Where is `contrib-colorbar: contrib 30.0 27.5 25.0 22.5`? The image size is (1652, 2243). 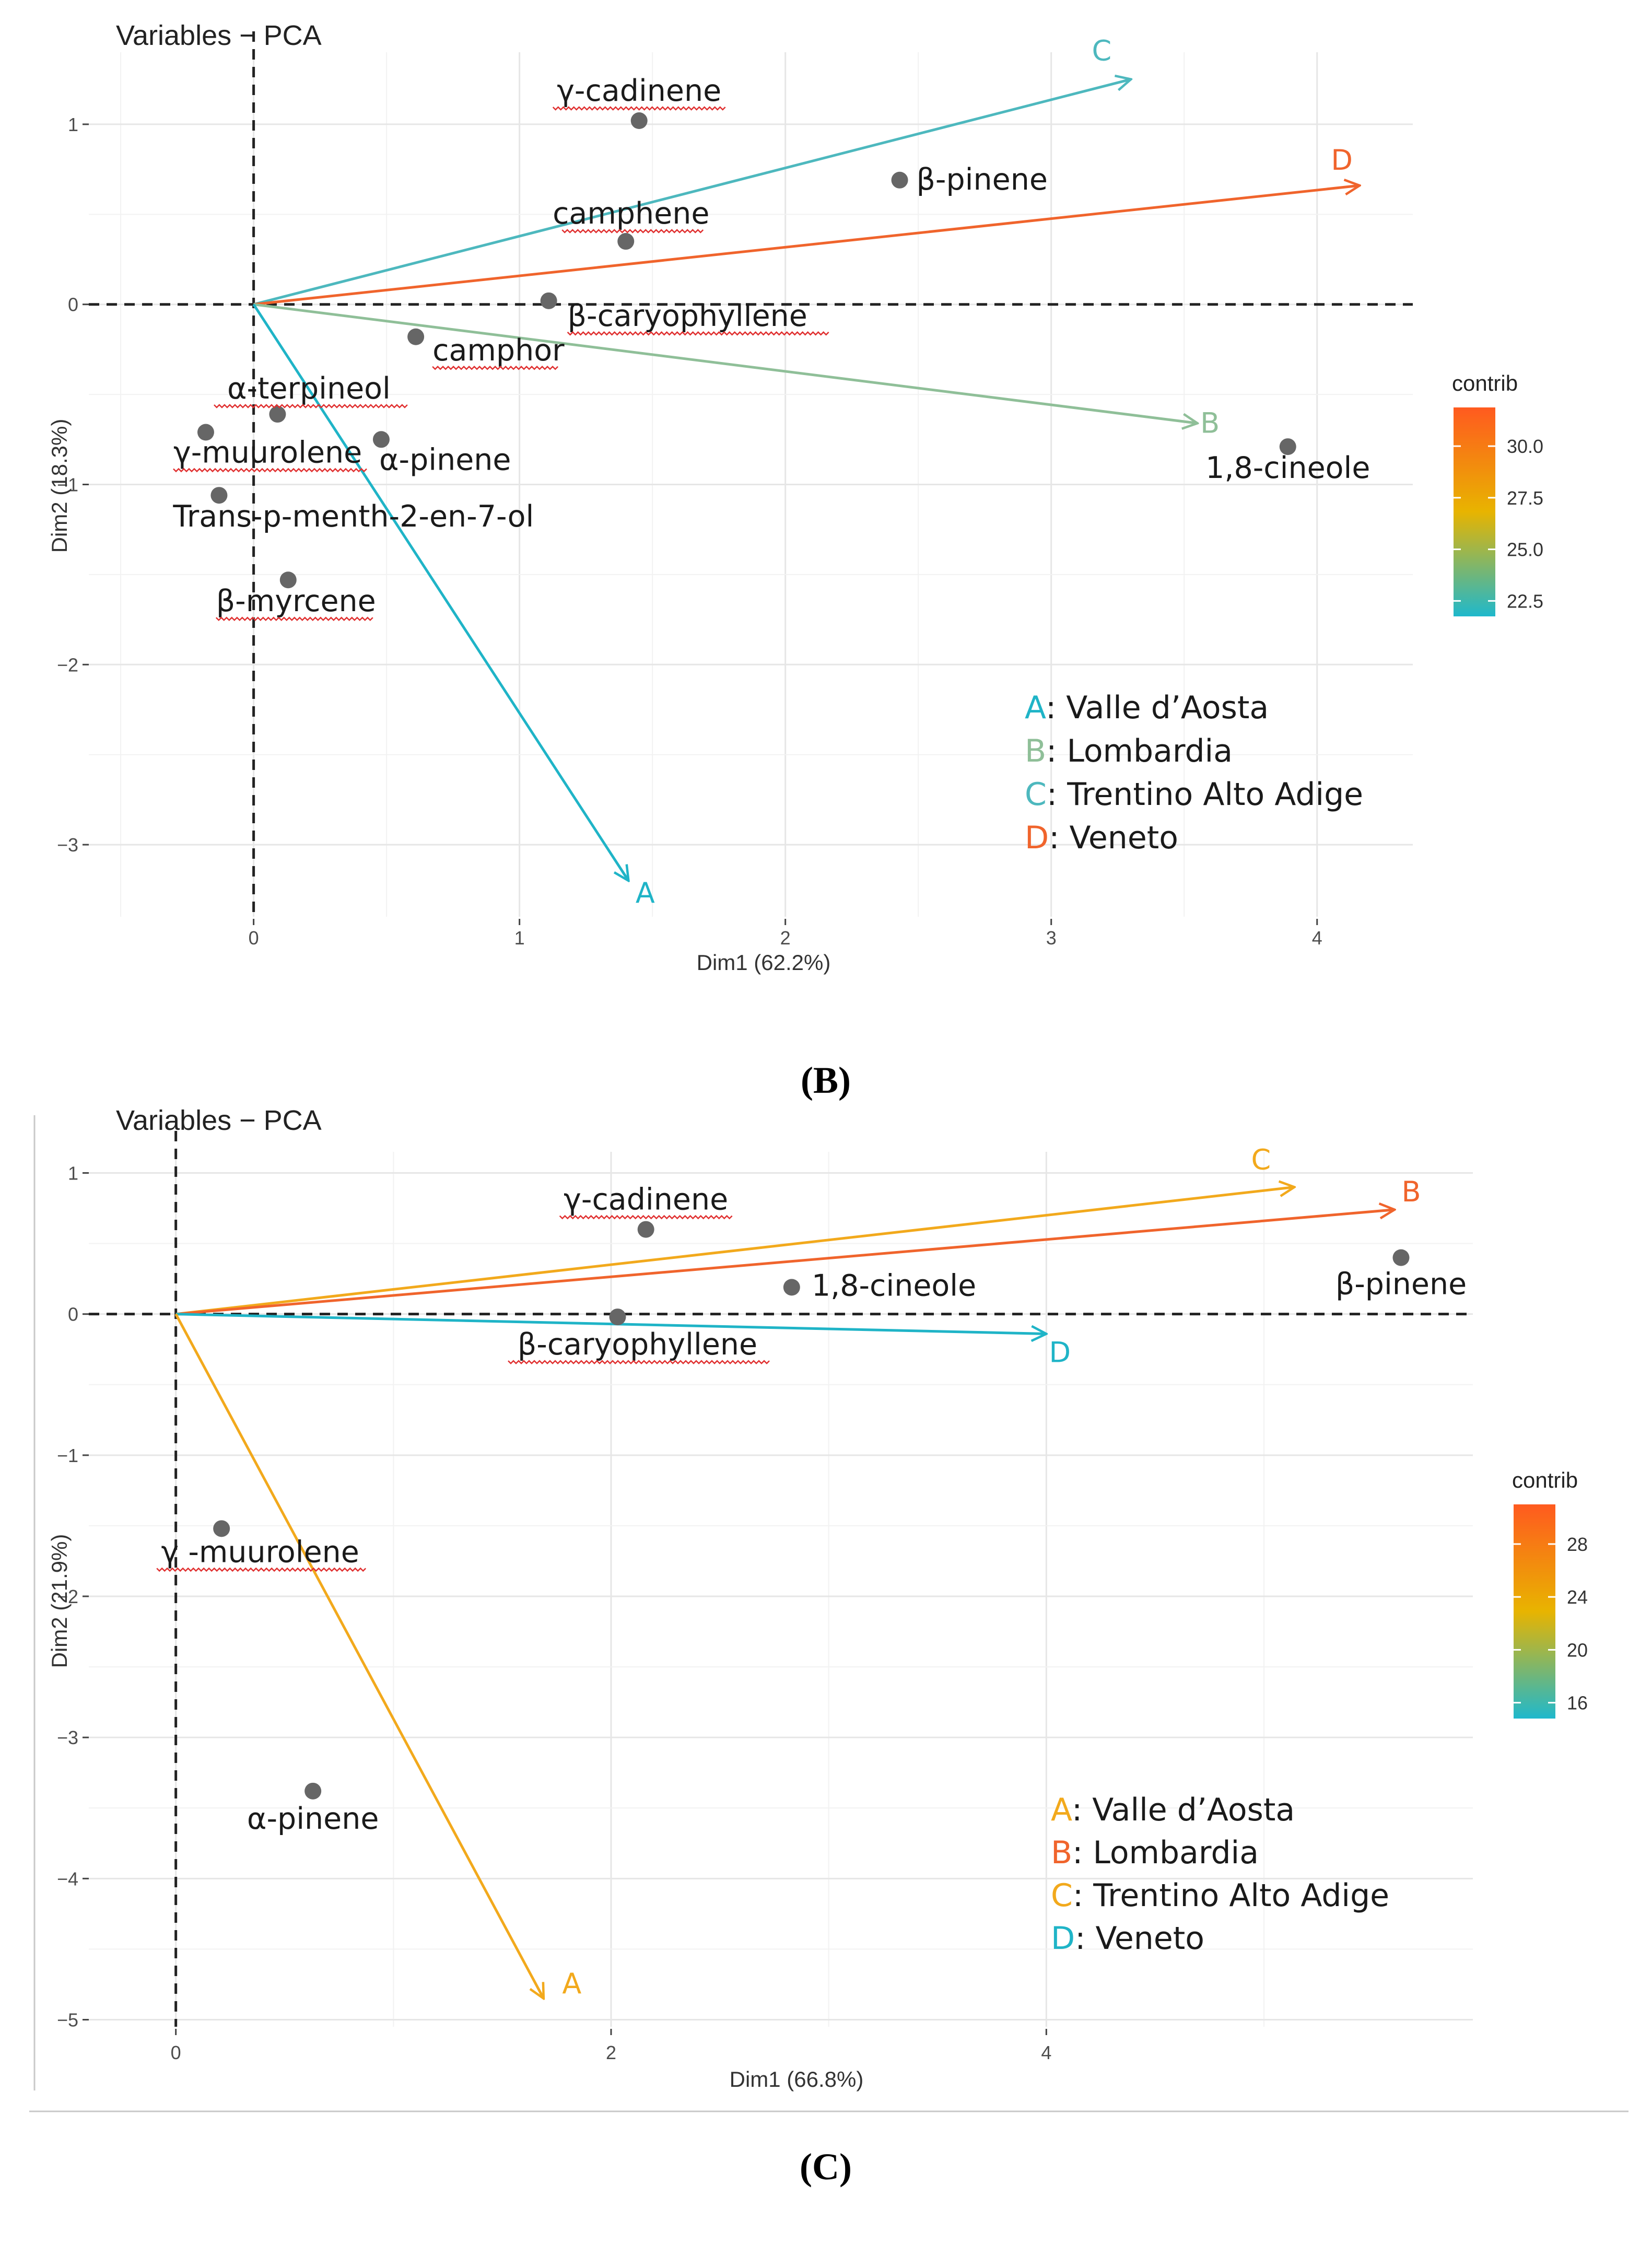
contrib-colorbar: contrib 30.0 27.5 25.0 22.5 is located at coordinates (1497, 493).